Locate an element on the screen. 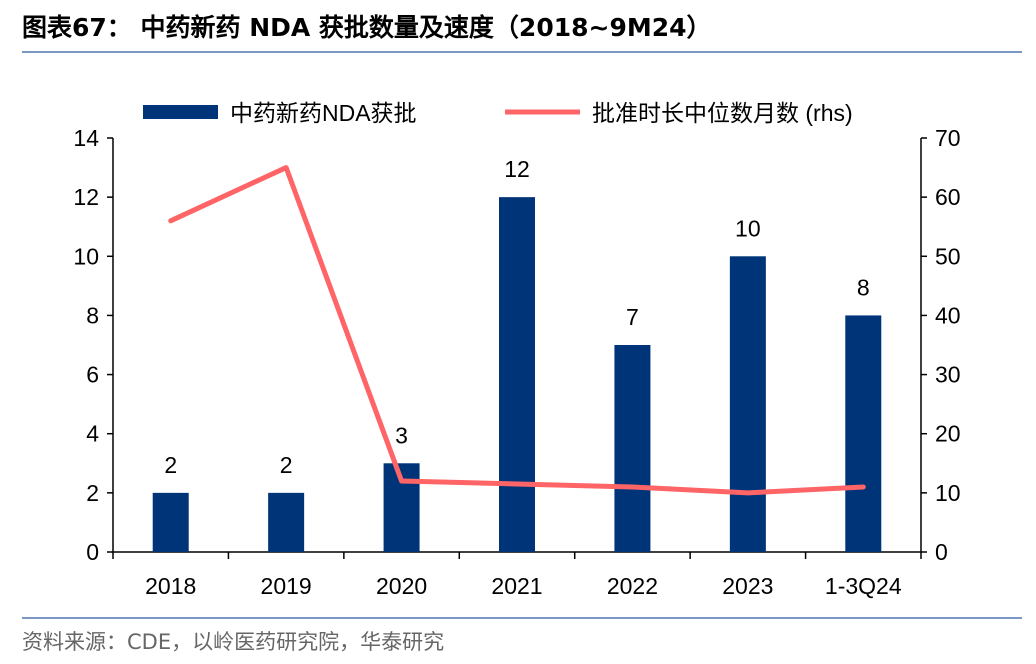 The width and height of the screenshot is (1036, 664). title-divider is located at coordinates (522, 52).